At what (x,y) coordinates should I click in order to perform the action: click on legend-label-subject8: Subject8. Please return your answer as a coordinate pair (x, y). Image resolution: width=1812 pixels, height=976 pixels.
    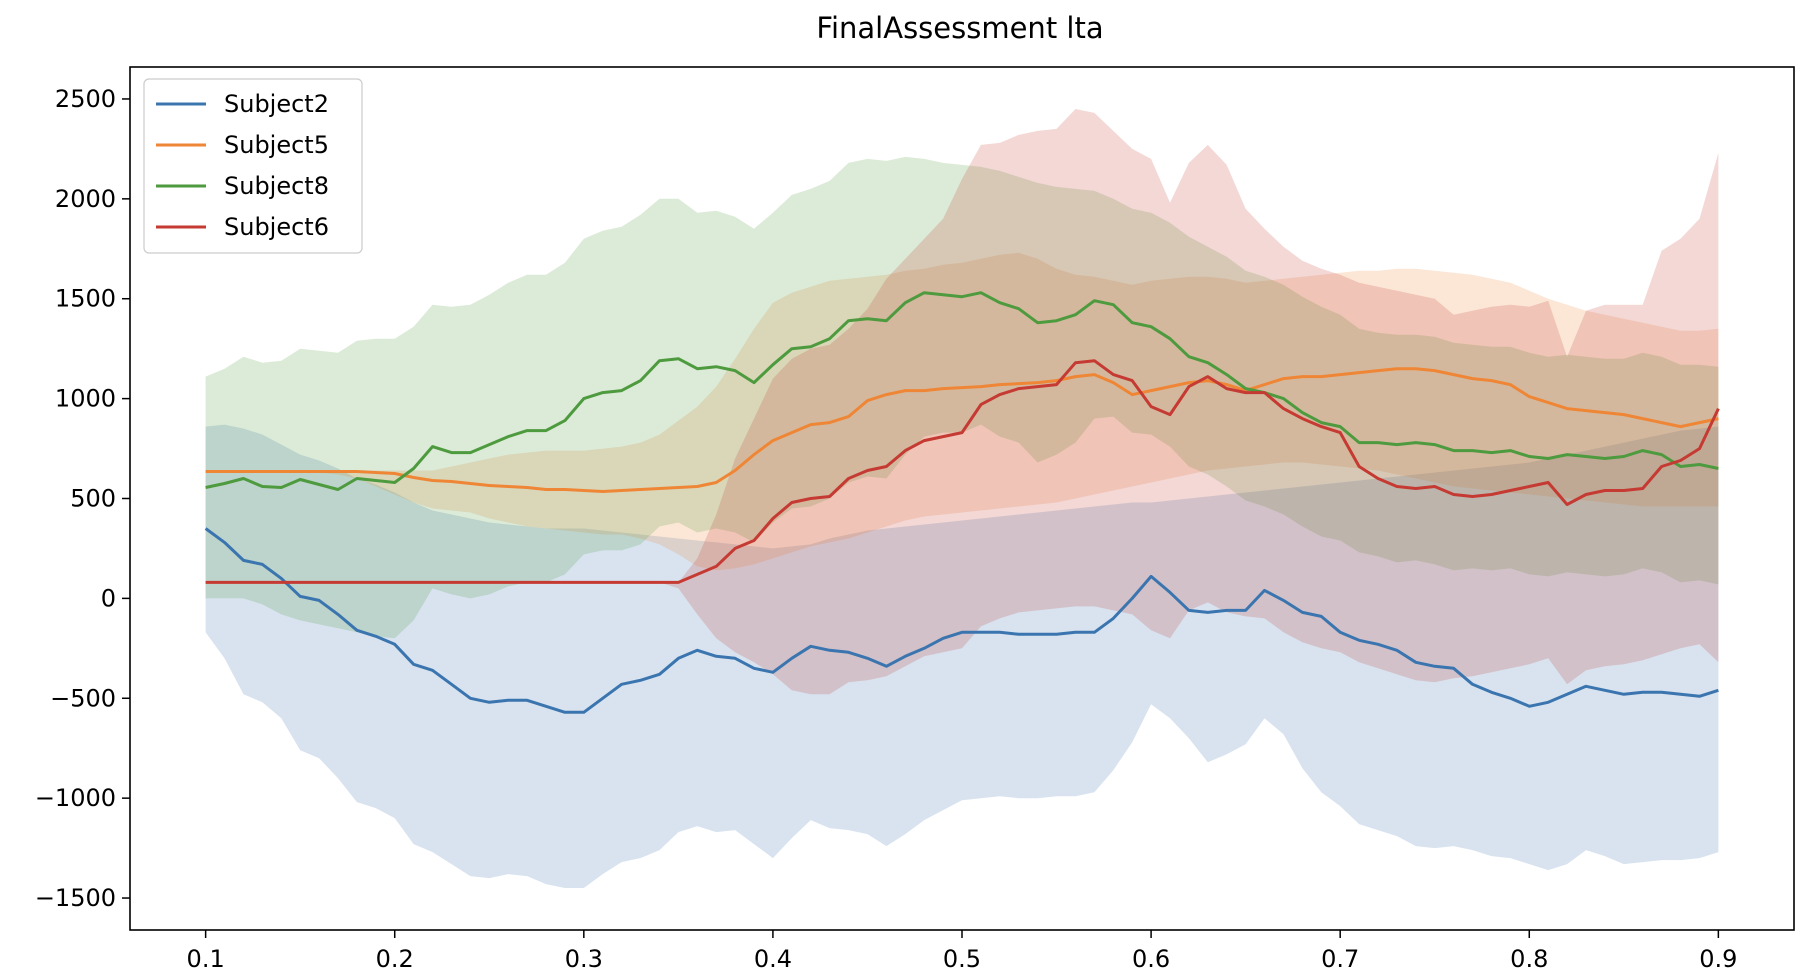
    Looking at the image, I should click on (276, 186).